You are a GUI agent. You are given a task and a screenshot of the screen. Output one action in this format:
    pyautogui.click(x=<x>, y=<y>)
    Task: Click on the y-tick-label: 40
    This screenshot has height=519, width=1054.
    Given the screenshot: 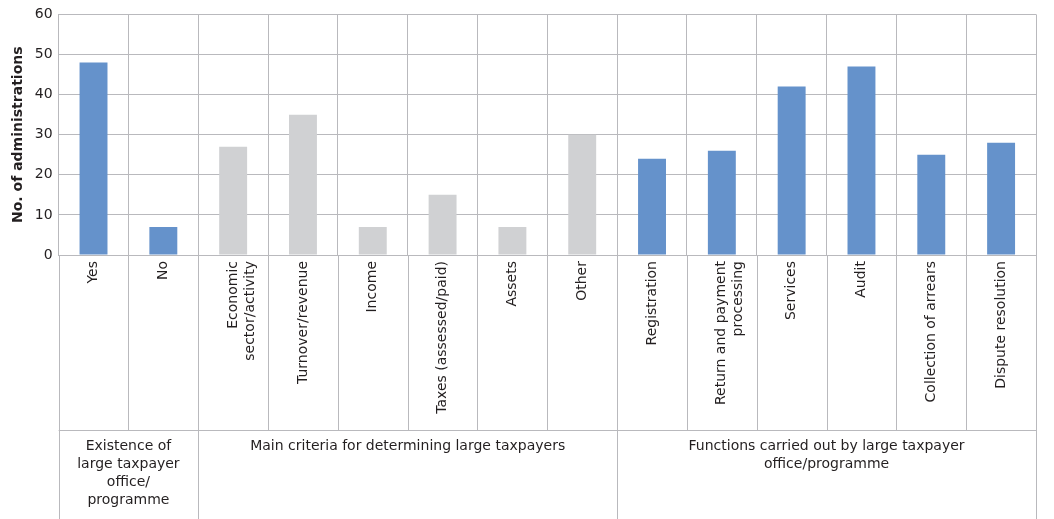 What is the action you would take?
    pyautogui.click(x=43, y=93)
    